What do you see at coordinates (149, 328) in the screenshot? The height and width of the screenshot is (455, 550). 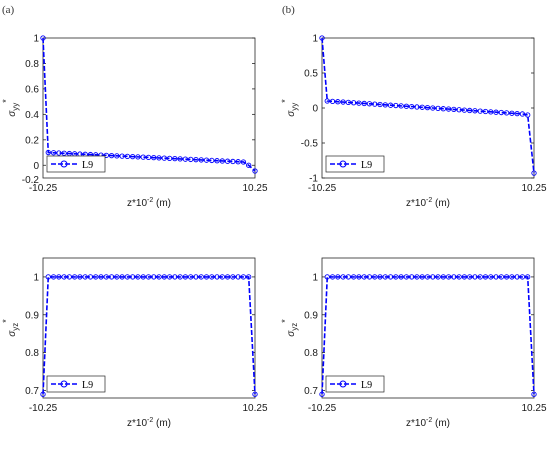 I see `plot-frame` at bounding box center [149, 328].